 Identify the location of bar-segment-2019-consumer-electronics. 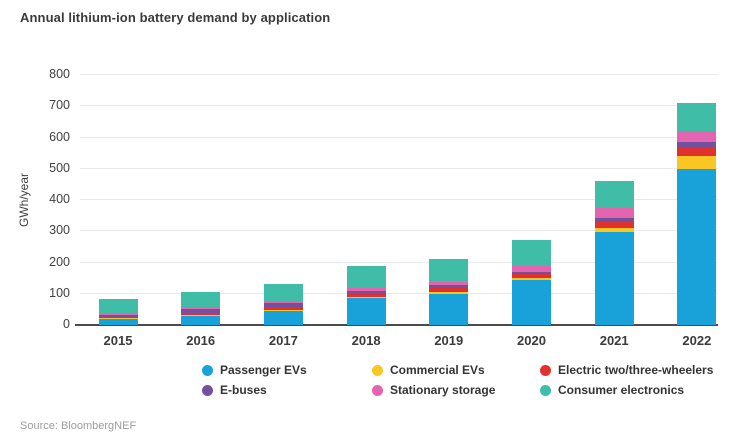
(449, 270).